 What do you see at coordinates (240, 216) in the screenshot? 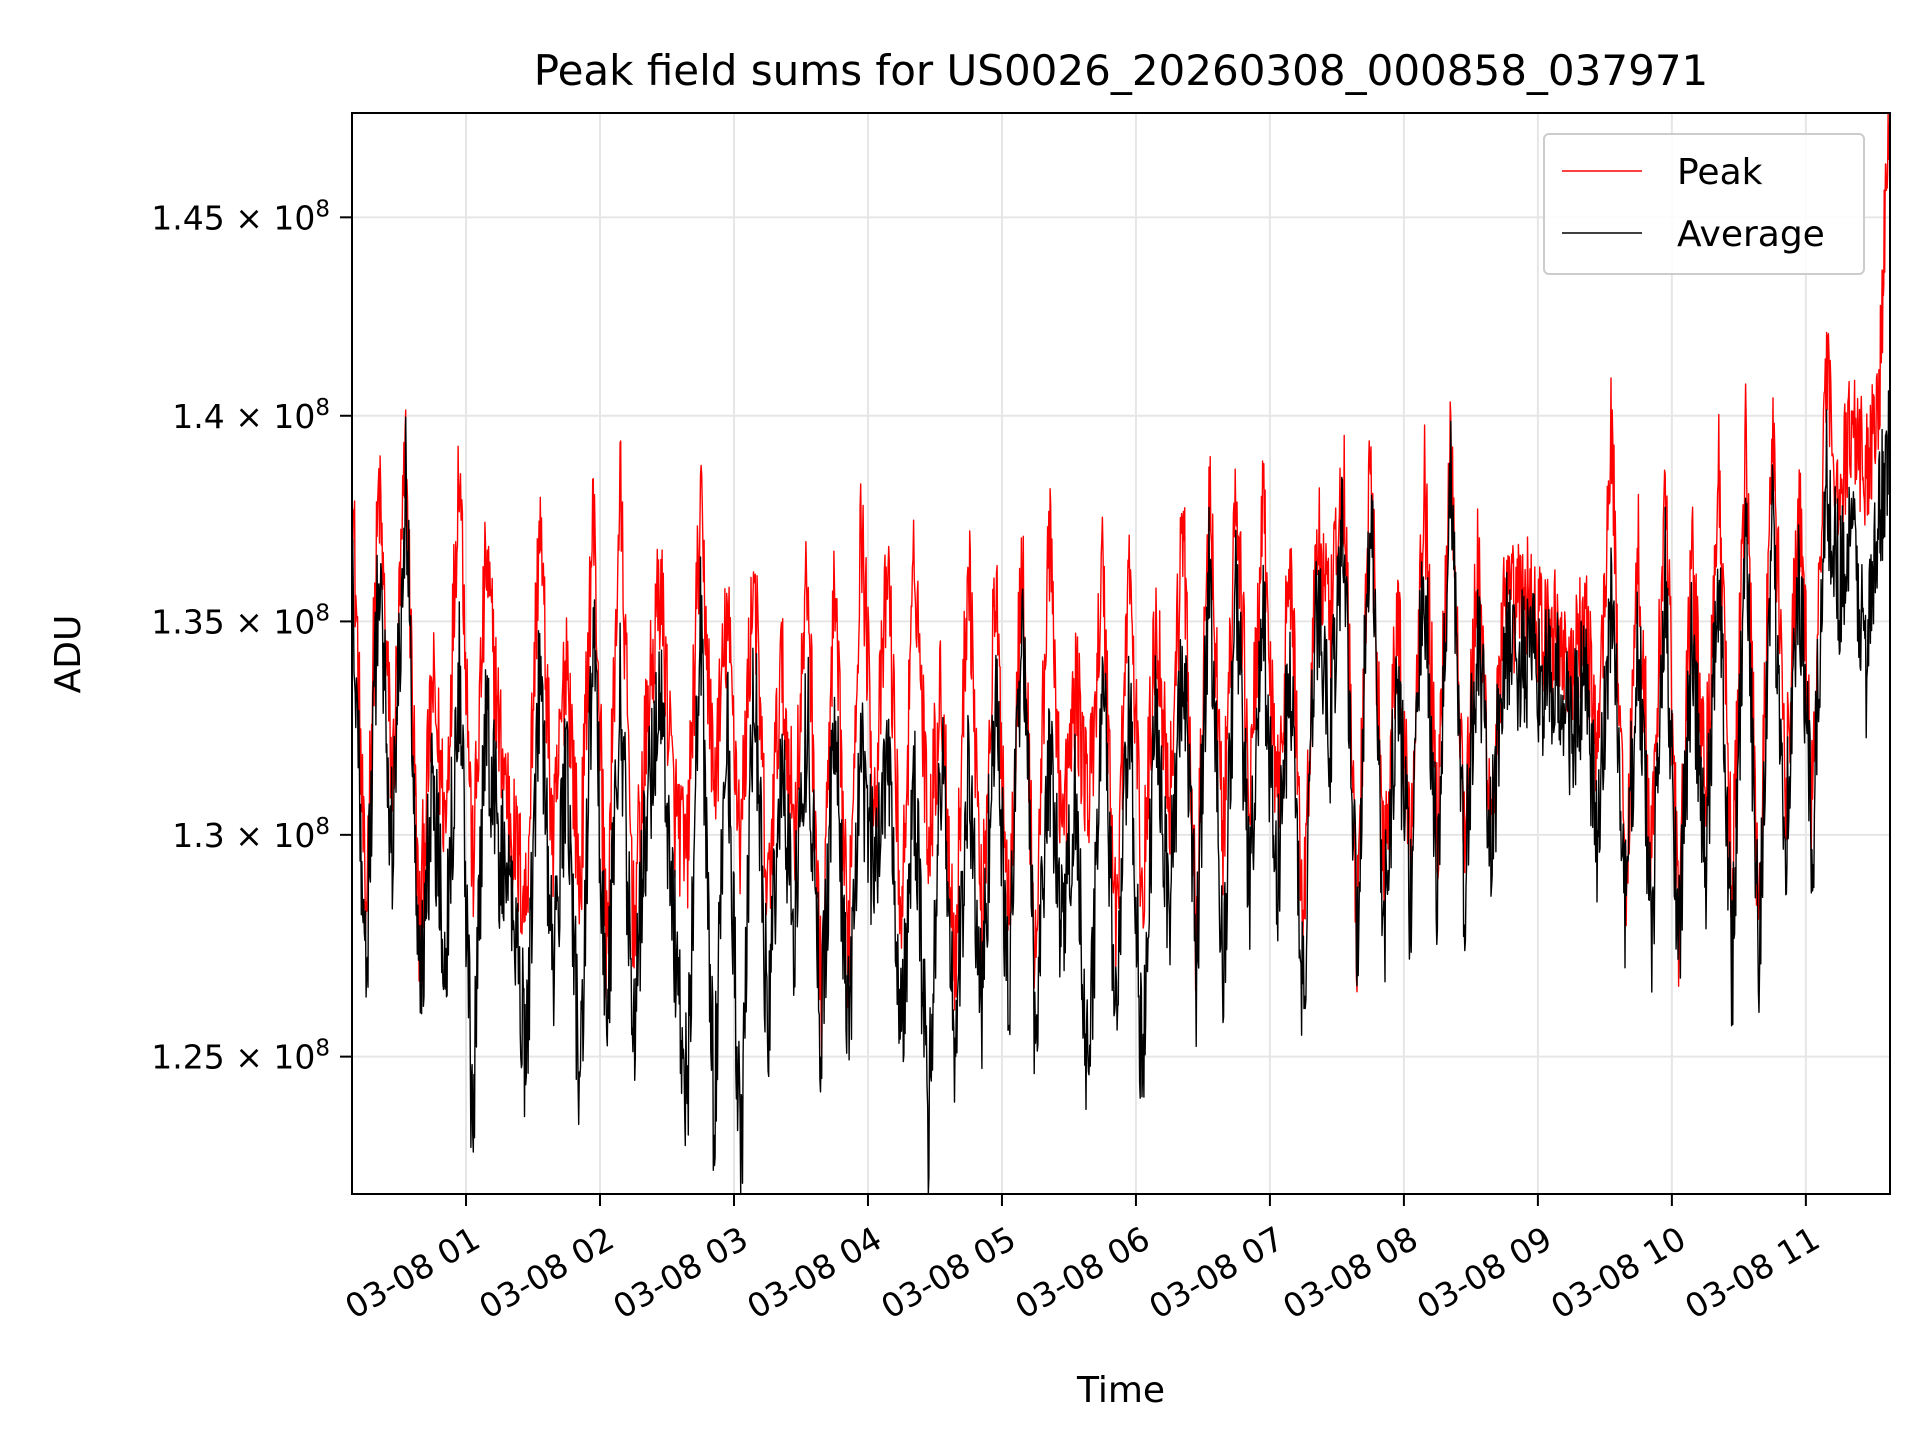
I see `y-tick-label: 1.45 × 108` at bounding box center [240, 216].